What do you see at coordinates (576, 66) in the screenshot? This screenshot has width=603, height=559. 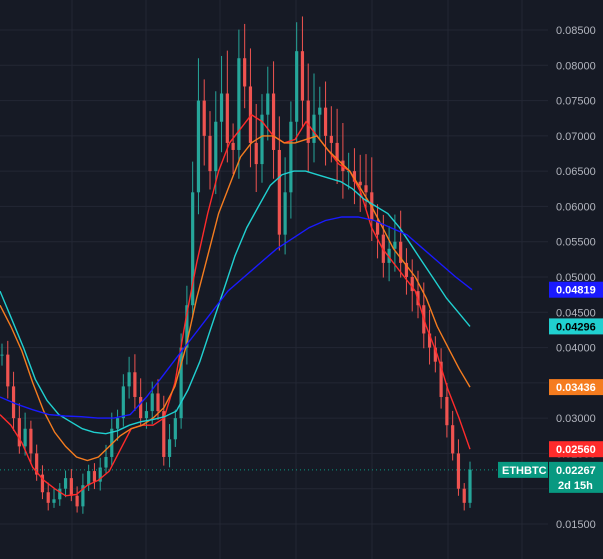 I see `y-tick-label: 0.08000` at bounding box center [576, 66].